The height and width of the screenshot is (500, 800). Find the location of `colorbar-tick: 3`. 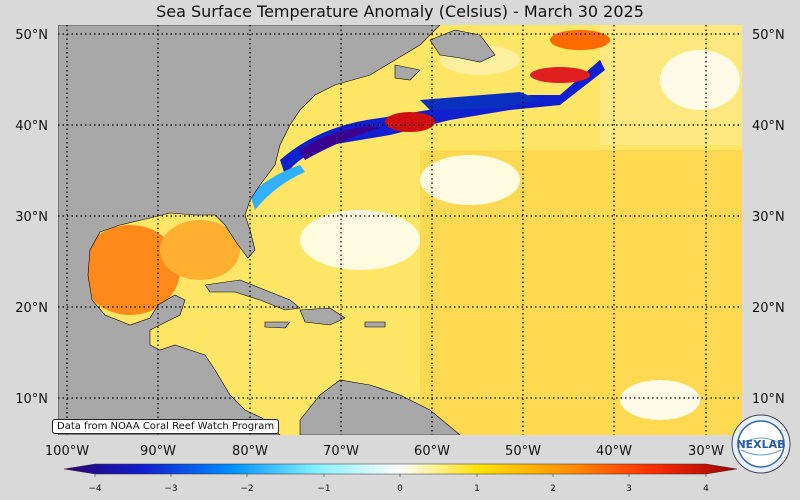

colorbar-tick: 3 is located at coordinates (629, 489).